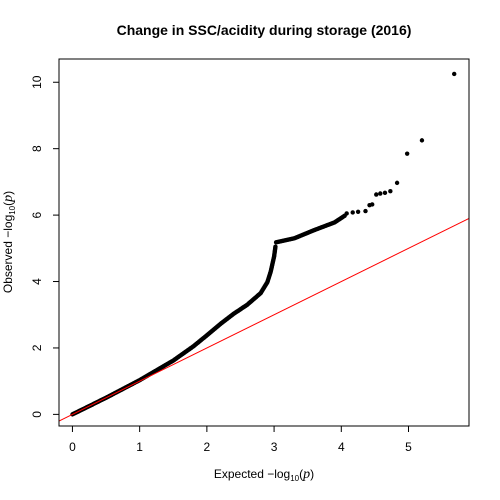  I want to click on x-axis-label: Expected −log10(p), so click(264, 475).